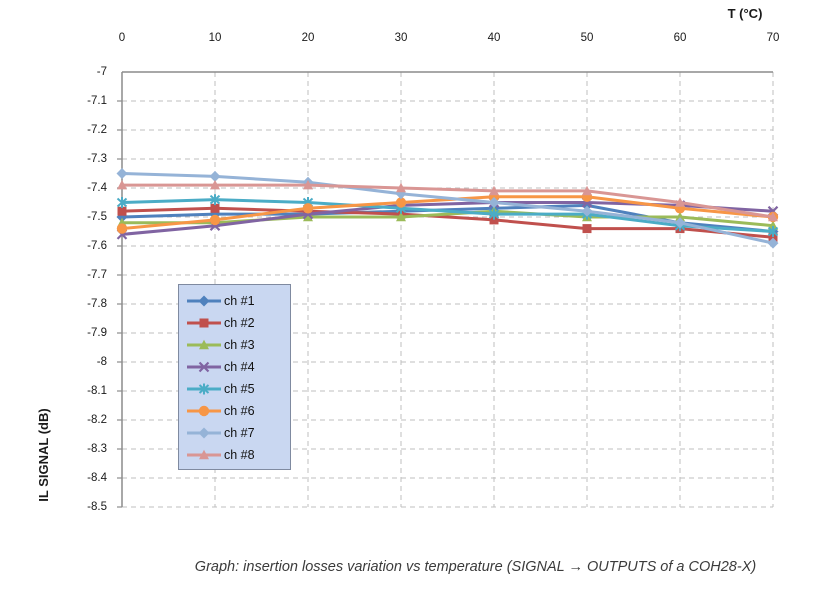  What do you see at coordinates (97, 391) in the screenshot?
I see `y-tick-label: -8.1` at bounding box center [97, 391].